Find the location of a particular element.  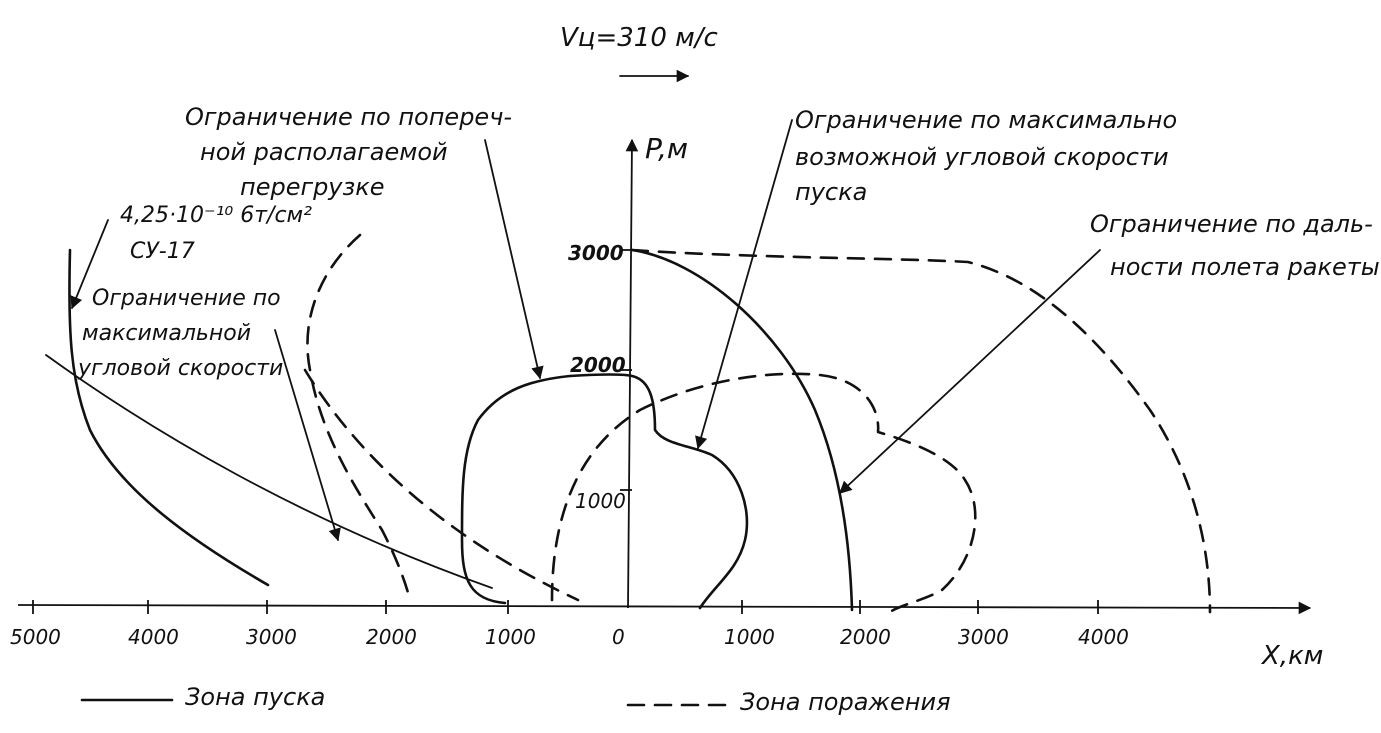

x-axis is located at coordinates (664, 608).